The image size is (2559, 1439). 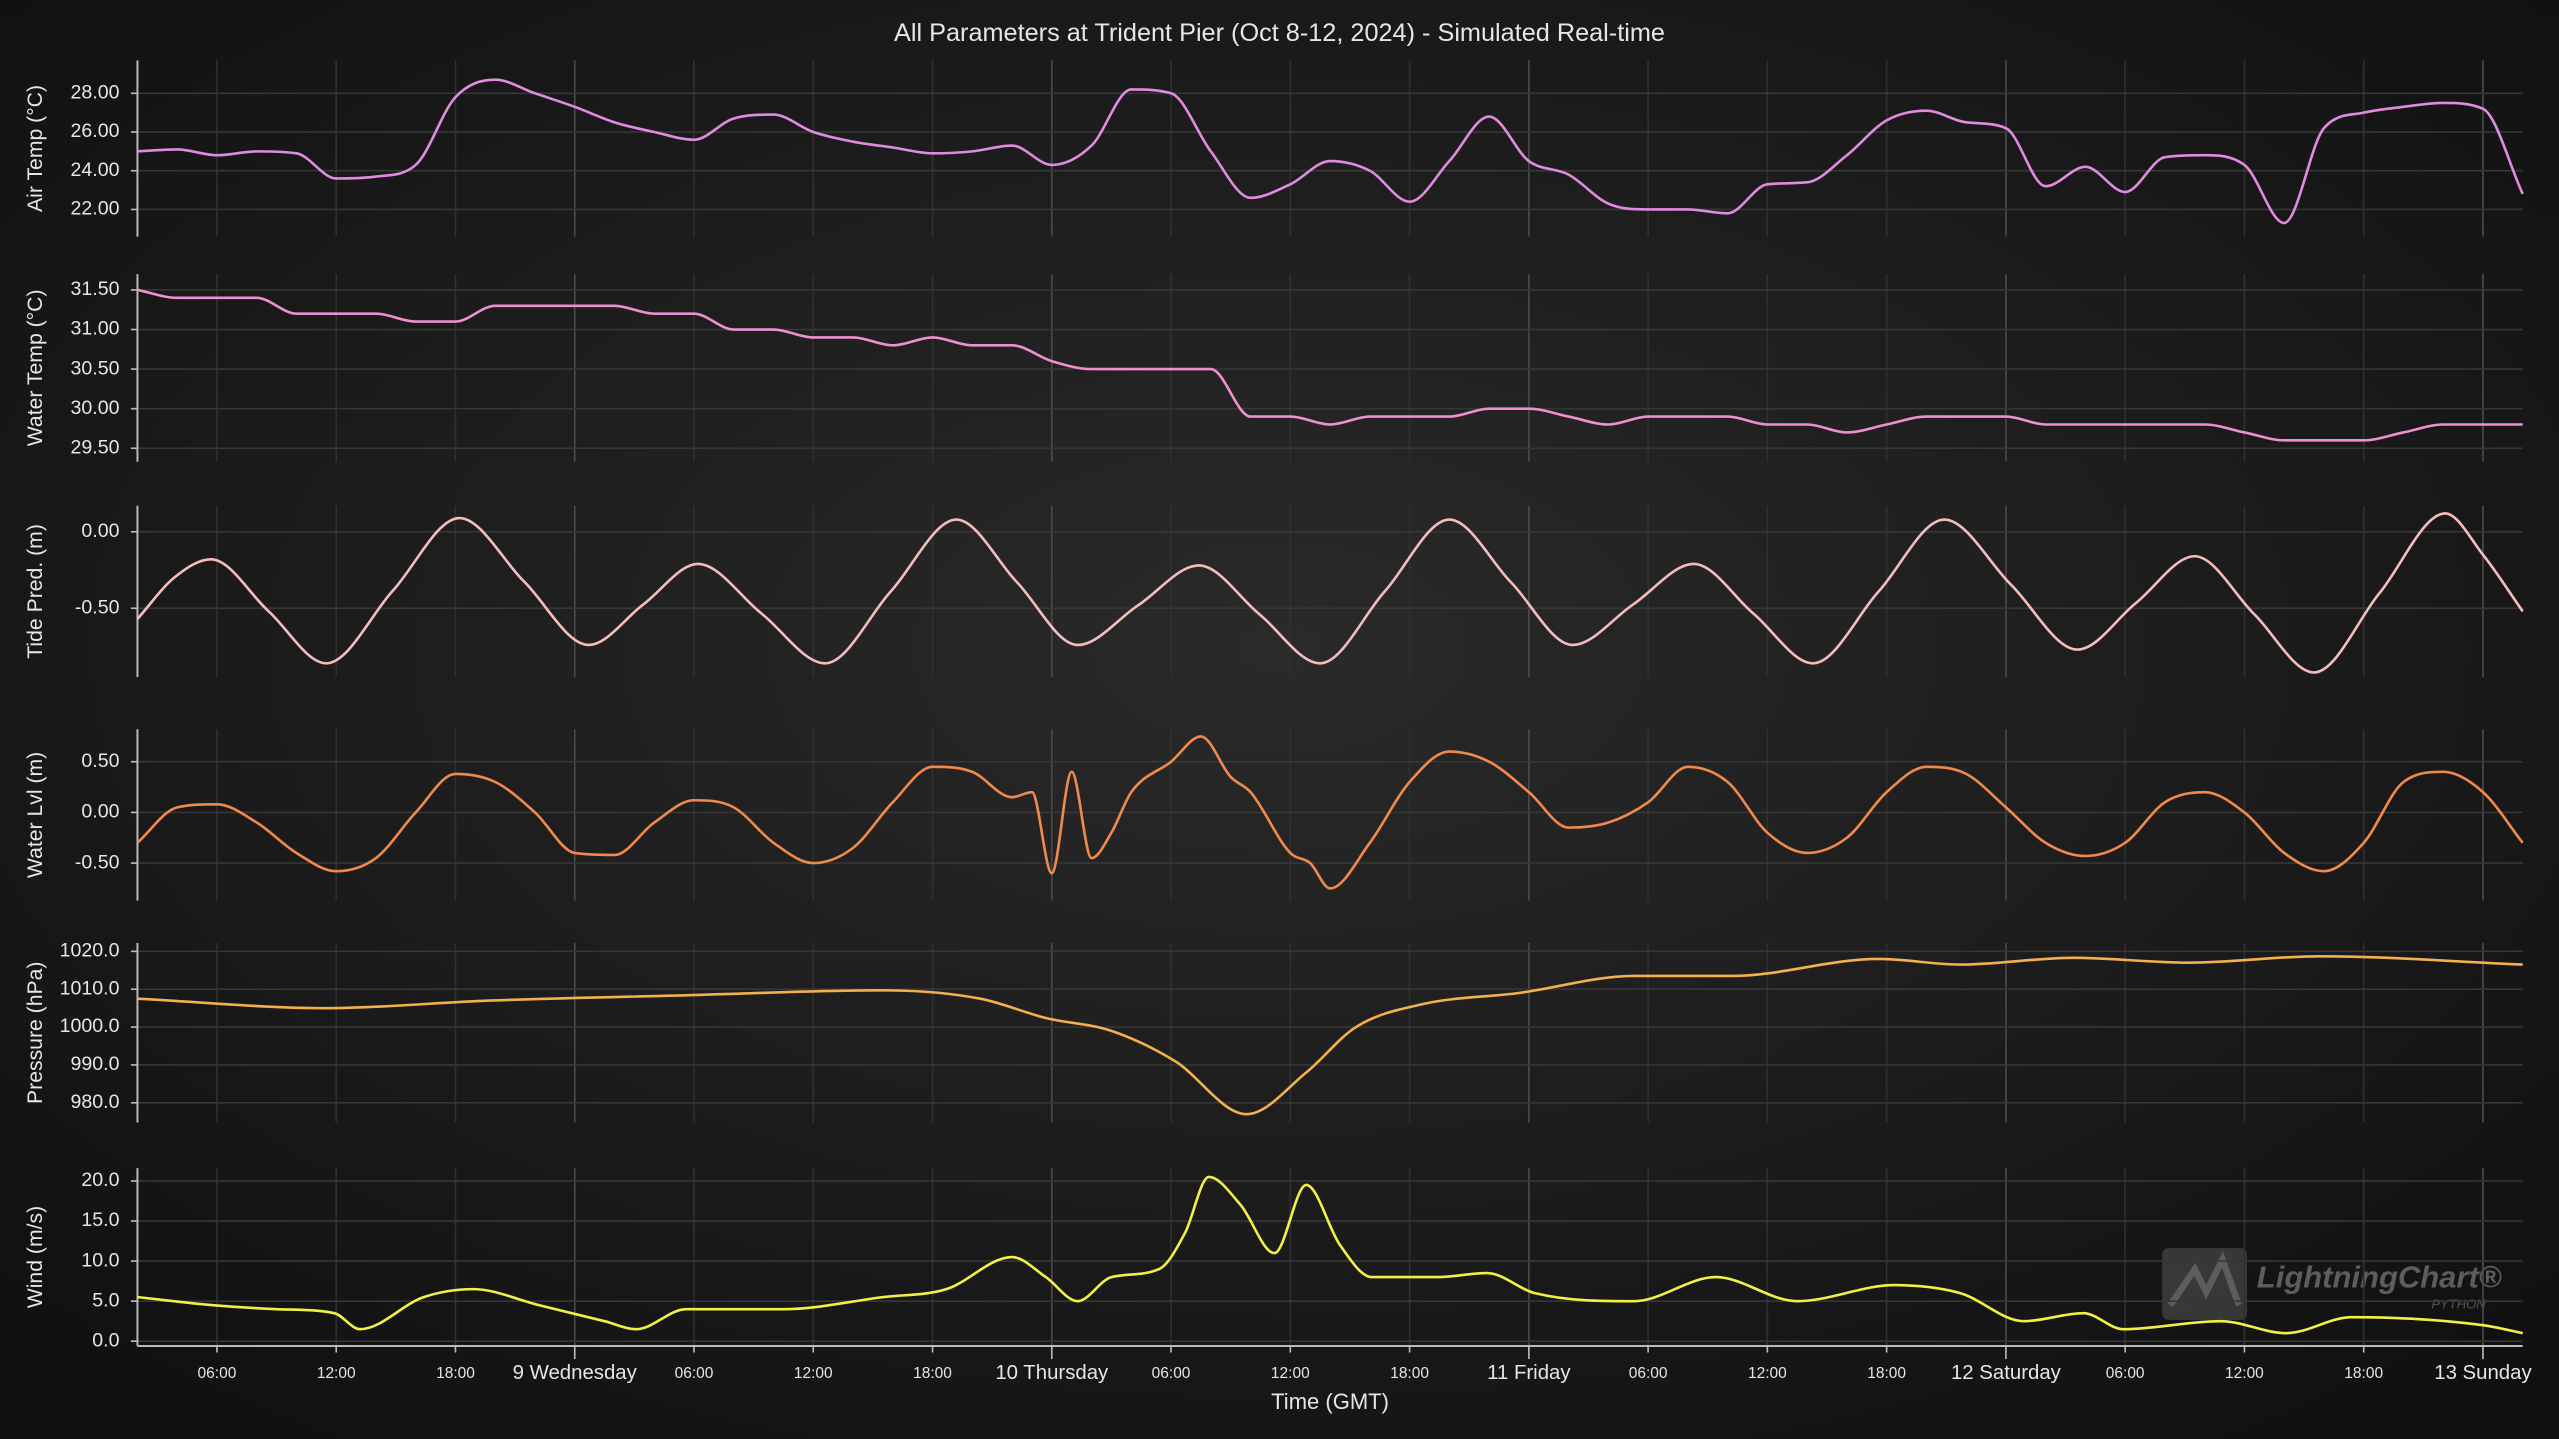 I want to click on y-tick-label: 5.0, so click(x=105, y=1300).